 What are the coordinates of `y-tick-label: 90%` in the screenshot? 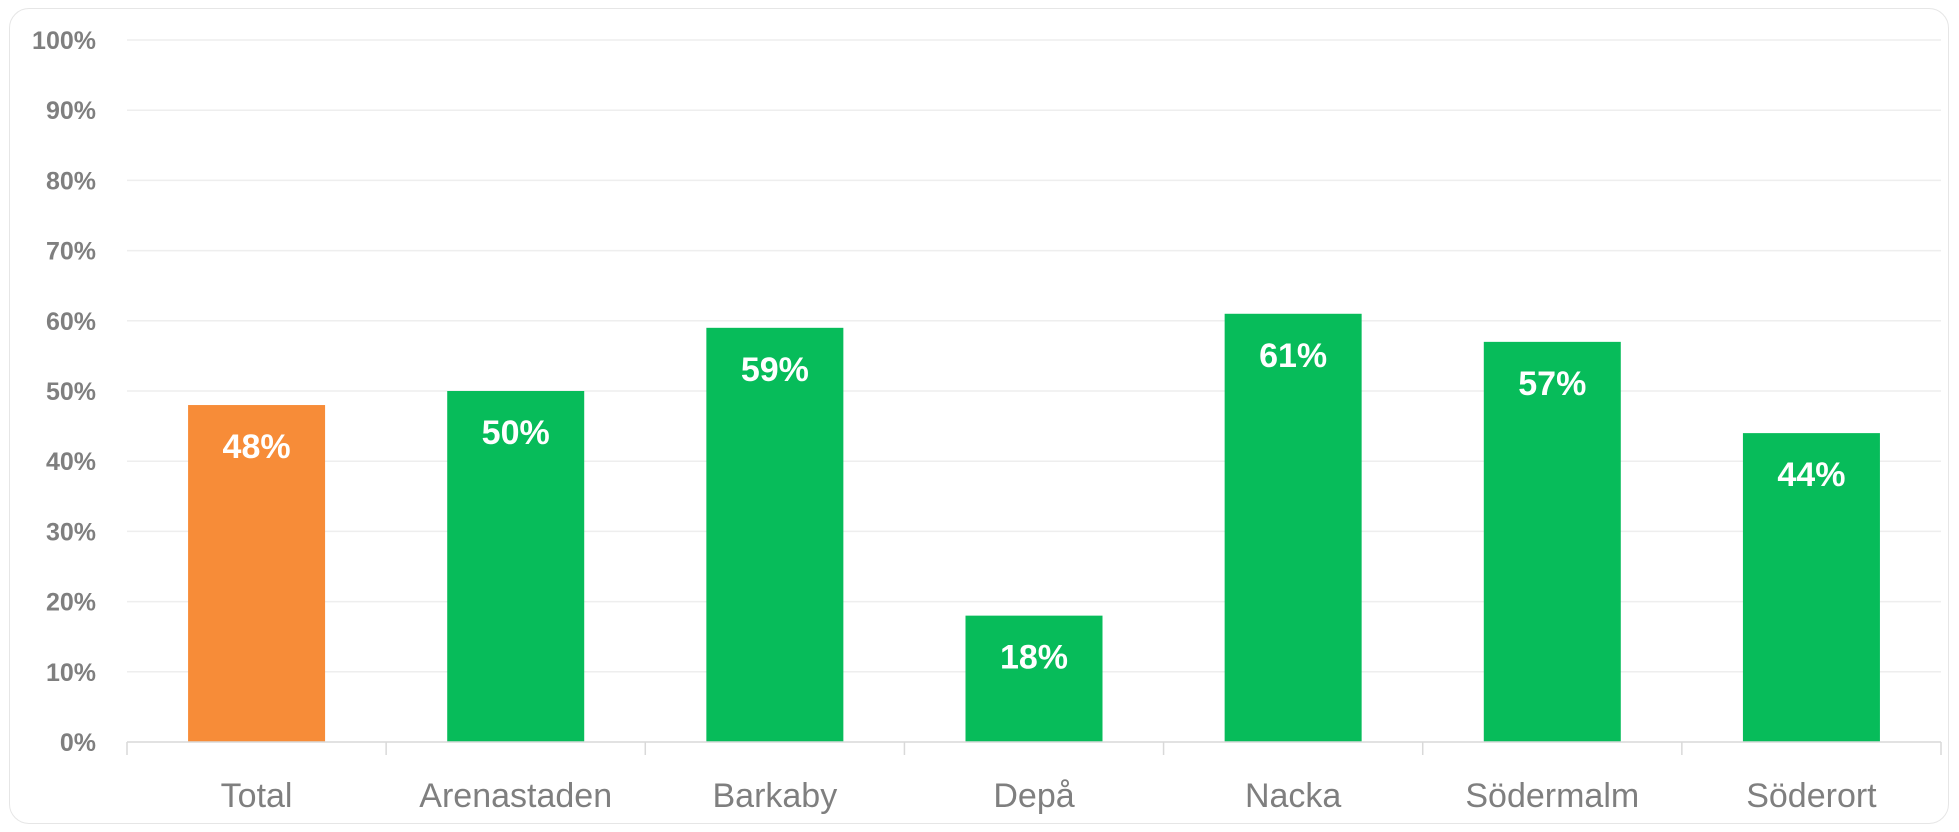 It's located at (71, 111).